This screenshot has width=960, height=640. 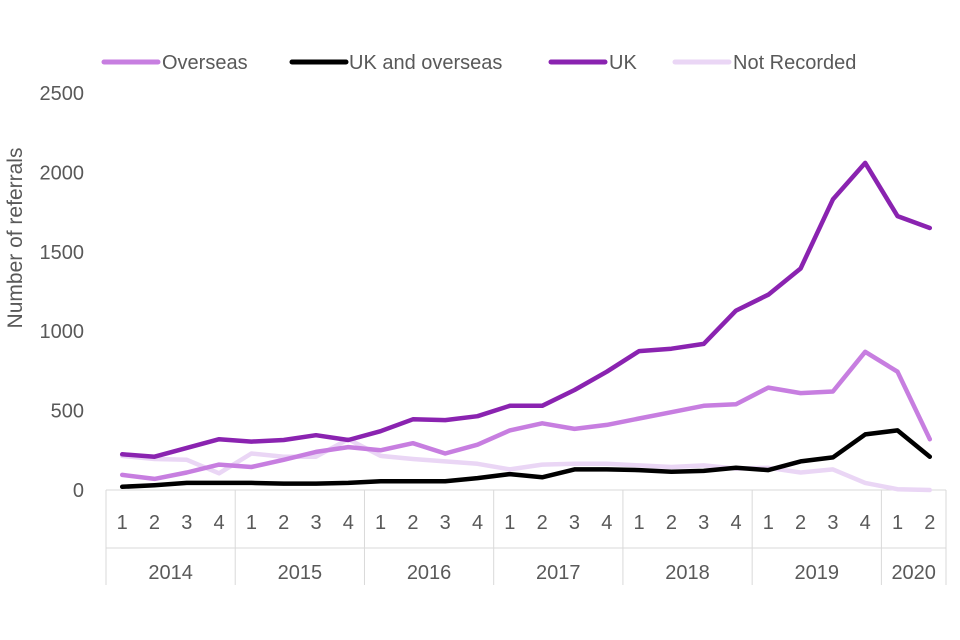 What do you see at coordinates (78, 491) in the screenshot?
I see `y-tick-label: 0` at bounding box center [78, 491].